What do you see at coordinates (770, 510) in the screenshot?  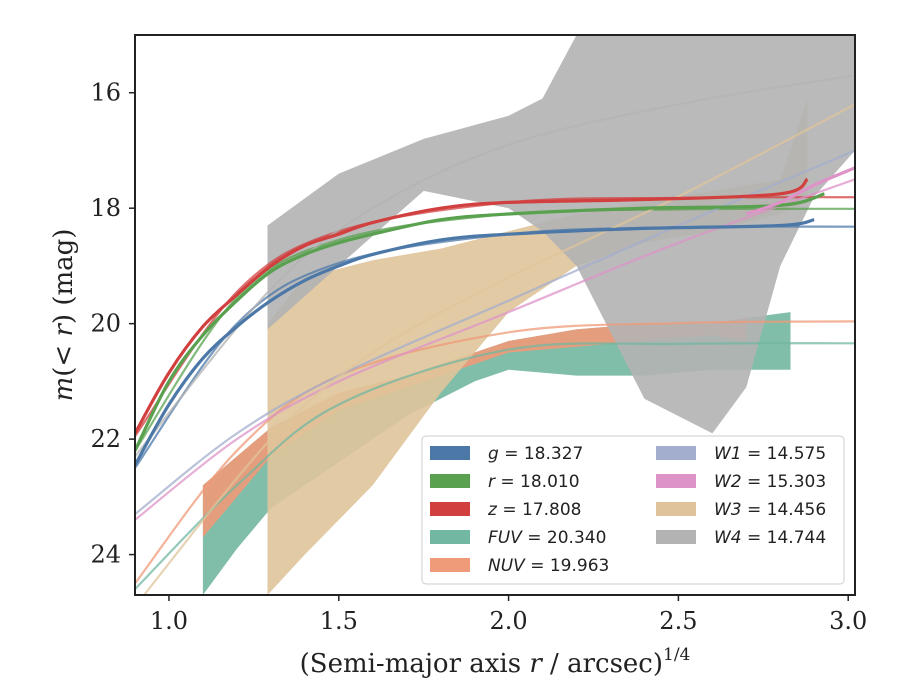 I see `legend-label-w3: W3 = 14.456` at bounding box center [770, 510].